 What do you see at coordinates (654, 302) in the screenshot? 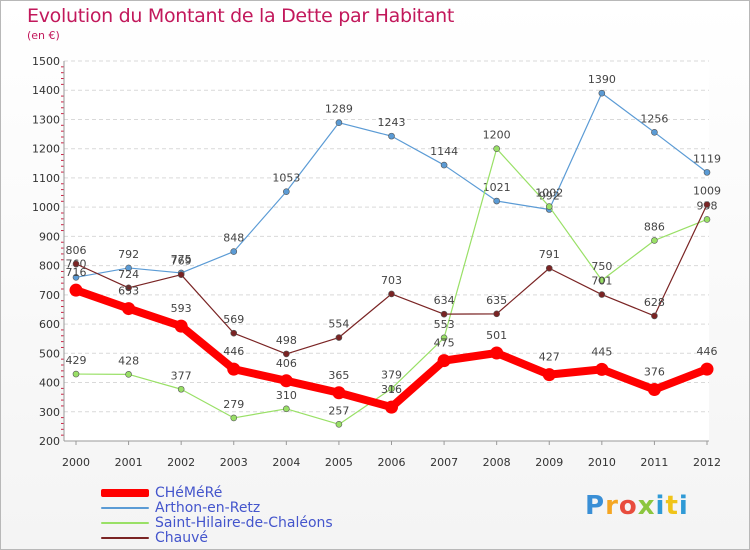
I see `data-label: 628` at bounding box center [654, 302].